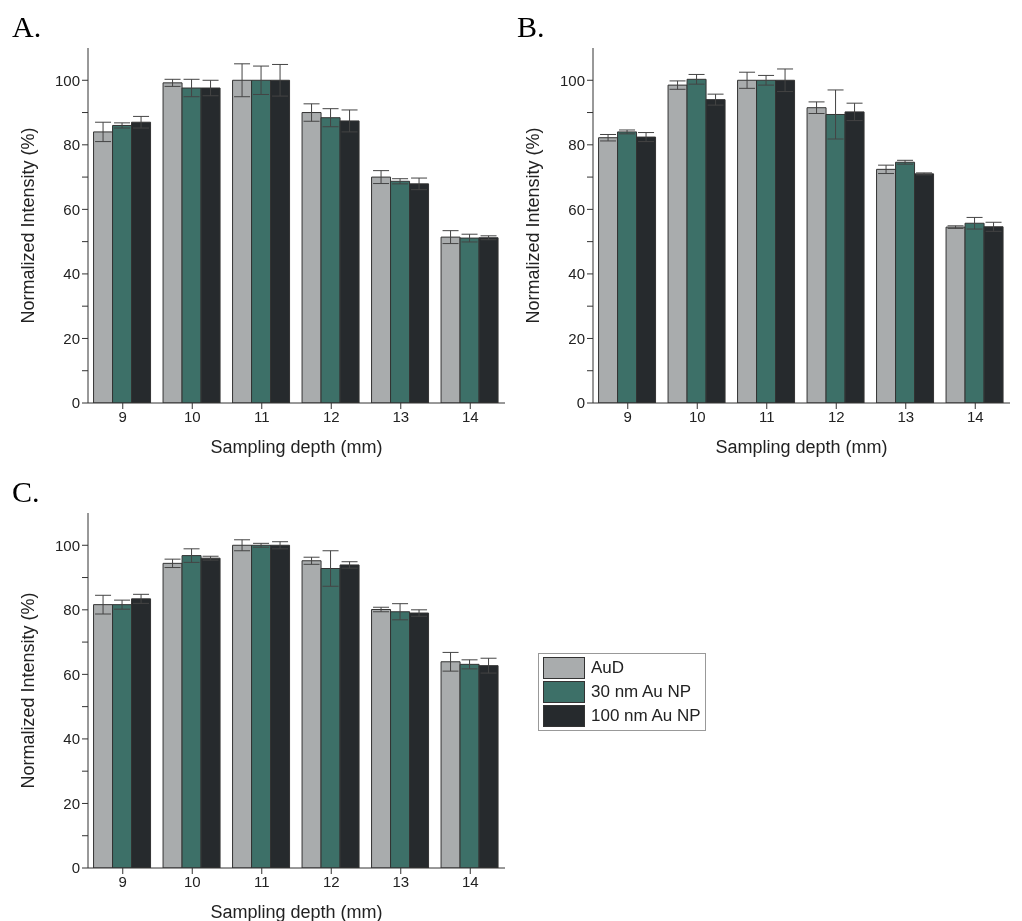 The width and height of the screenshot is (1022, 921). I want to click on chart-title: A., so click(27, 27).